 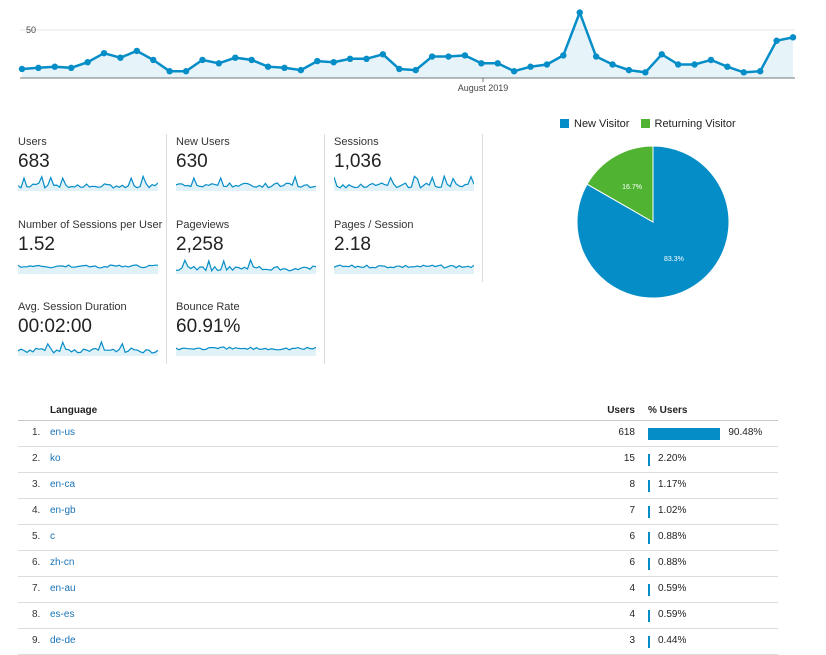 What do you see at coordinates (55, 326) in the screenshot?
I see `metric-value: 00:02:00` at bounding box center [55, 326].